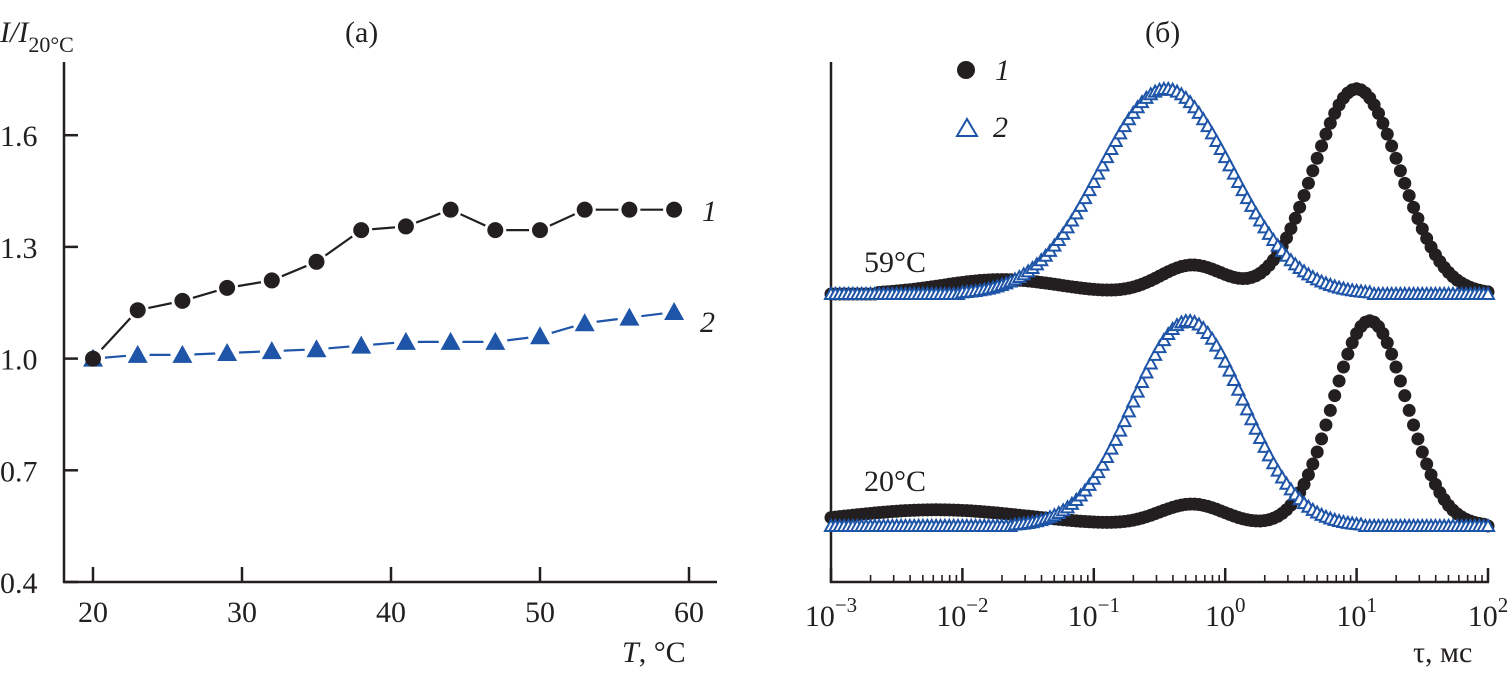 The height and width of the screenshot is (688, 1512). I want to click on y-tick-label: 1.3, so click(19, 248).